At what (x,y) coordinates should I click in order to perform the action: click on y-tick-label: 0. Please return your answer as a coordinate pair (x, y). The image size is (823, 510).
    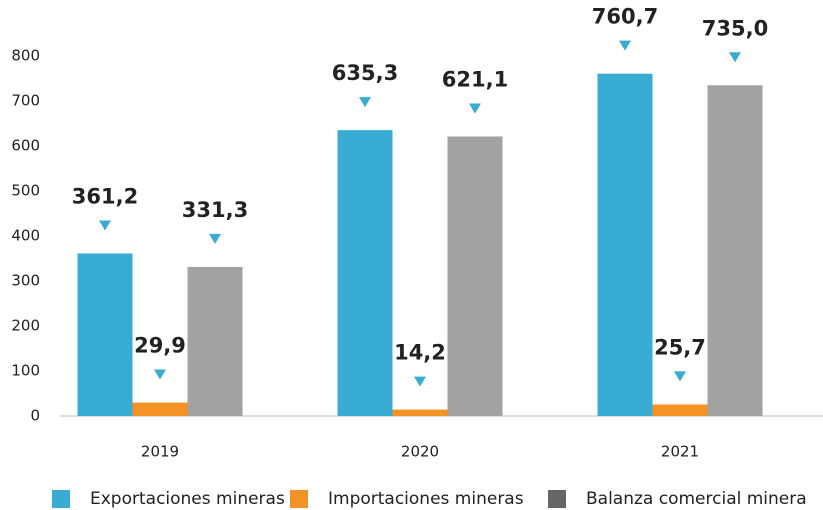
    Looking at the image, I should click on (35, 416).